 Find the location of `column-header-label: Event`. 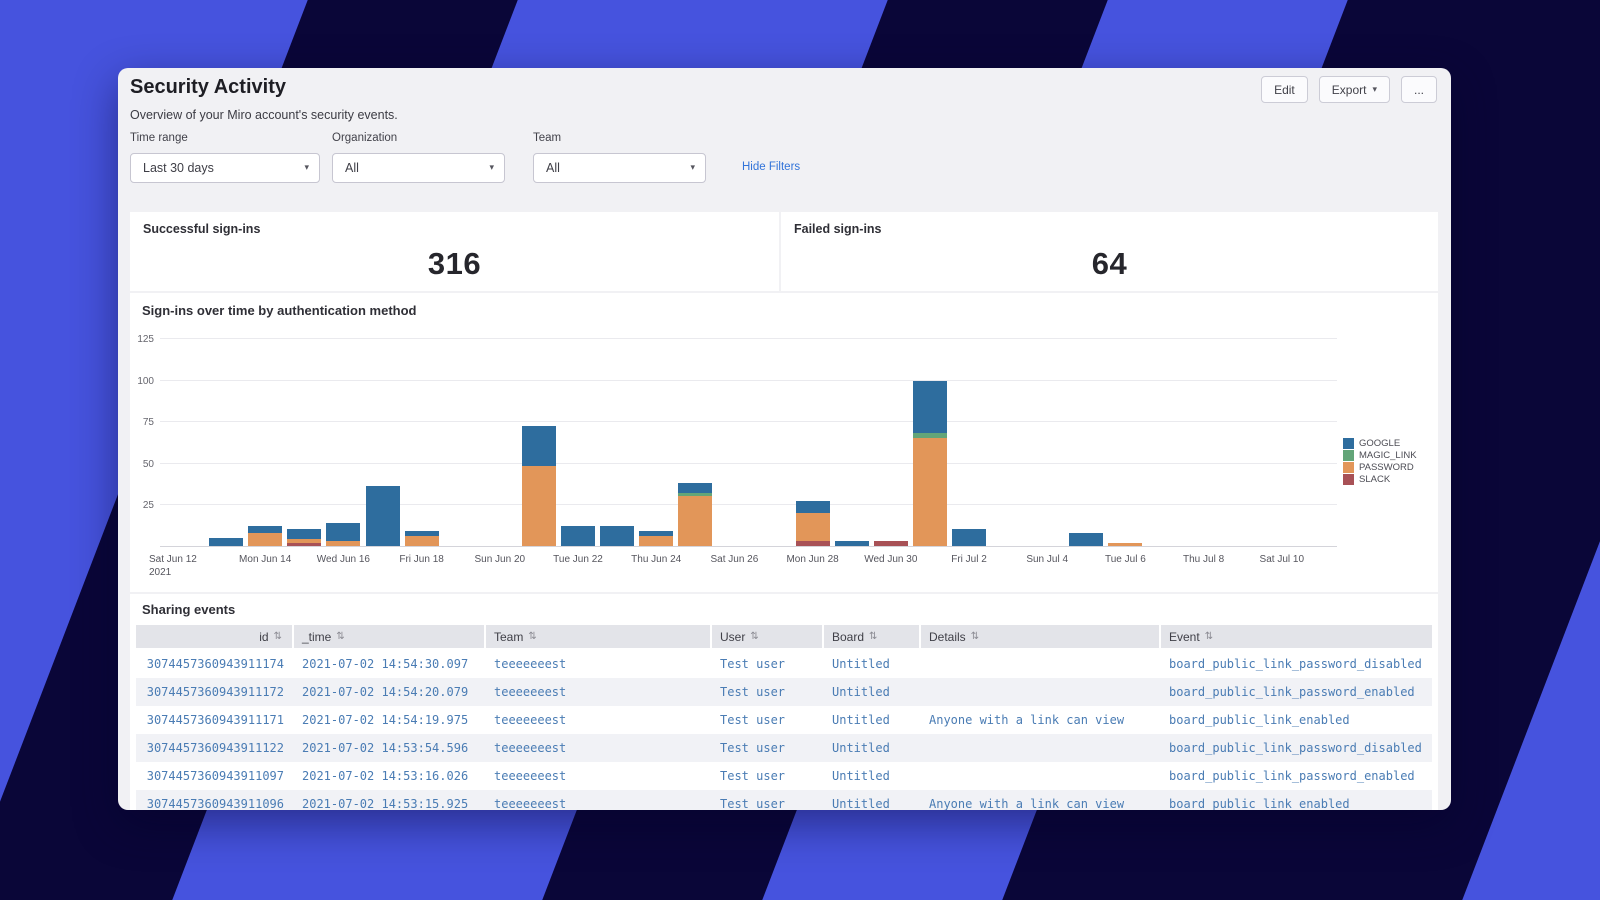

column-header-label: Event is located at coordinates (1184, 636).